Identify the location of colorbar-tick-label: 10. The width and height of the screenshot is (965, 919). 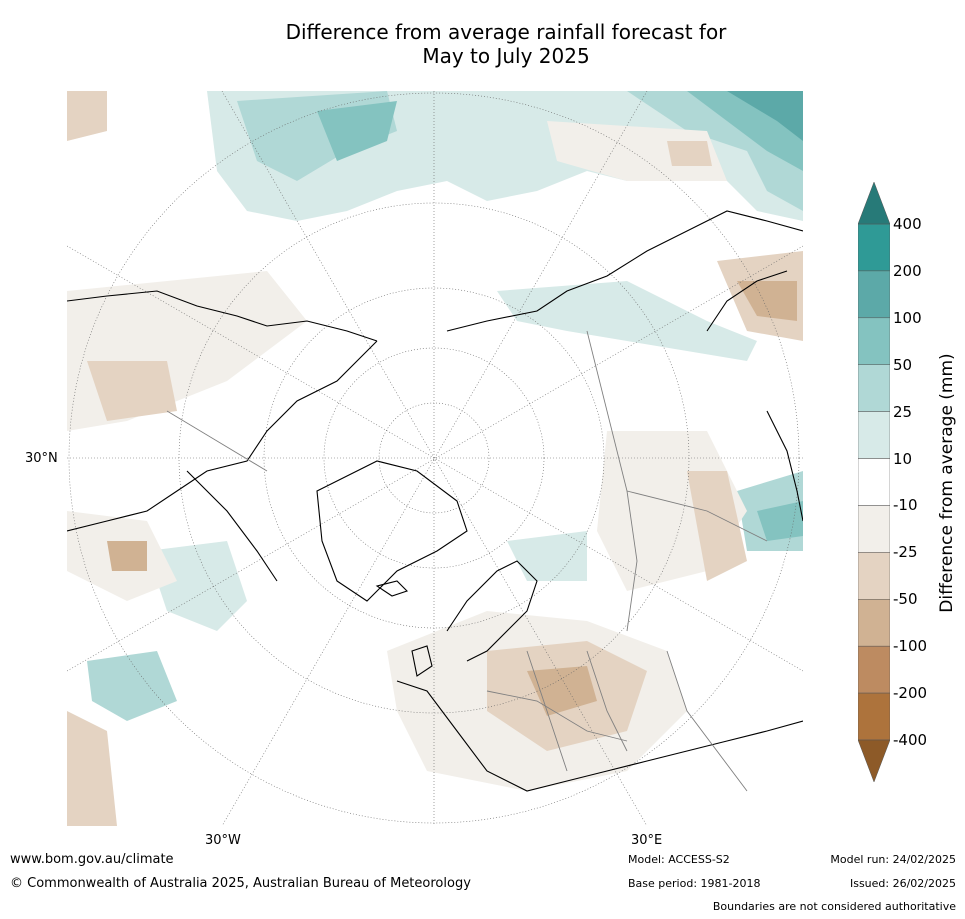
(903, 458).